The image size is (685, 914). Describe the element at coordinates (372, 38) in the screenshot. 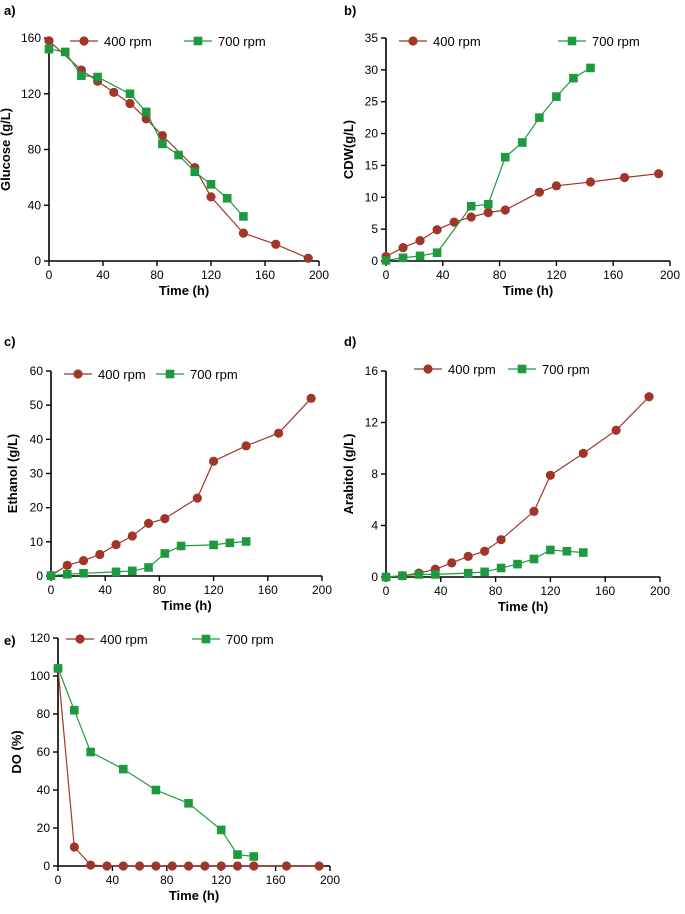

I see `y-tick-label: 35` at that location.